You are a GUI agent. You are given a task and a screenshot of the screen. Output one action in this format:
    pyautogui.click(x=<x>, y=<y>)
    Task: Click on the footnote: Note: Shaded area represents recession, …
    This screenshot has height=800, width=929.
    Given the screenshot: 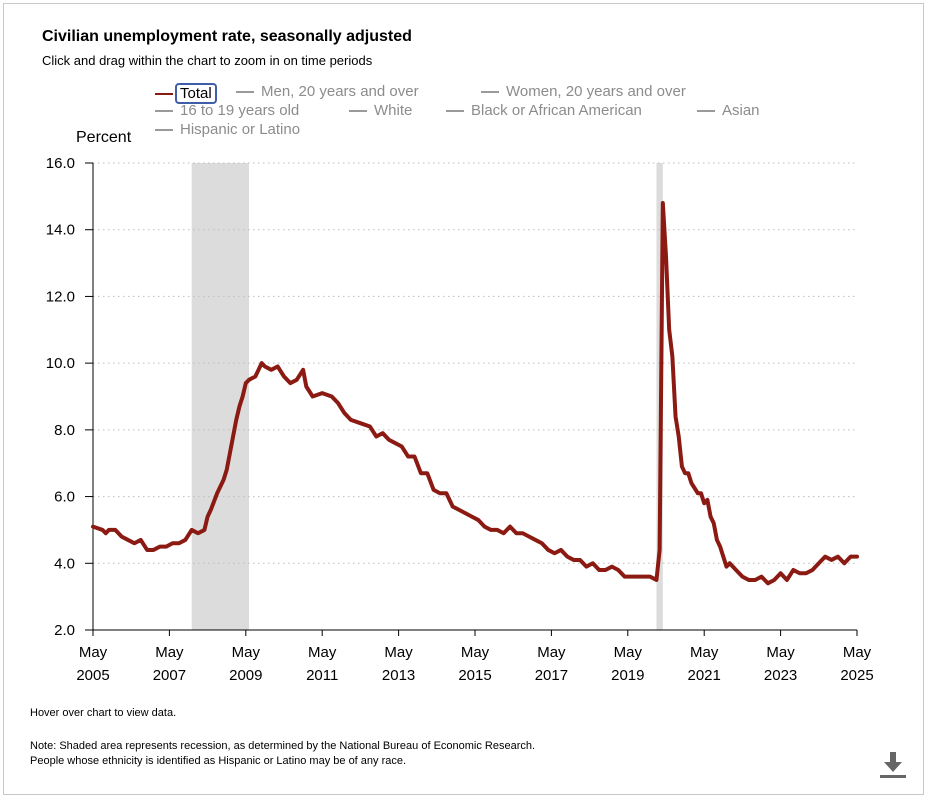 What is the action you would take?
    pyautogui.click(x=282, y=754)
    